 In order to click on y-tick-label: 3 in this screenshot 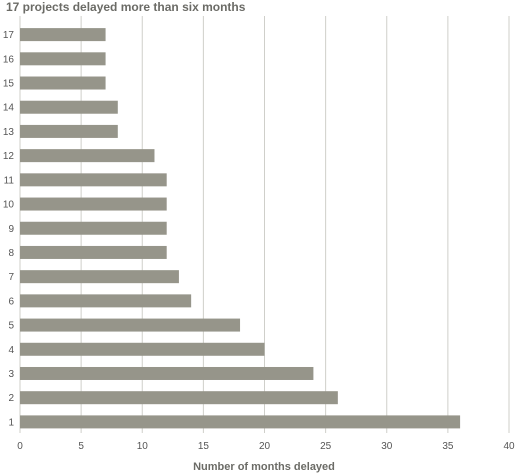, I will do `click(11, 374)`.